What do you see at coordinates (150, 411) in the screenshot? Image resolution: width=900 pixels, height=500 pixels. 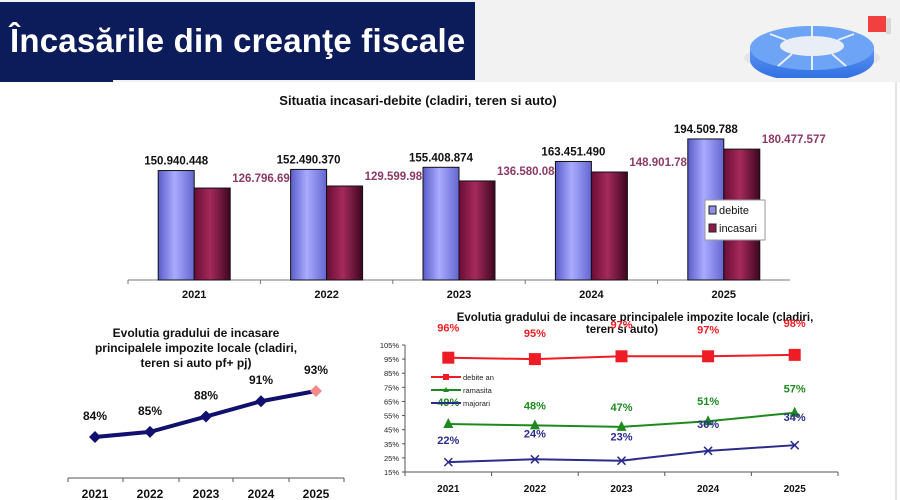 I see `grad-data-label: 85%` at bounding box center [150, 411].